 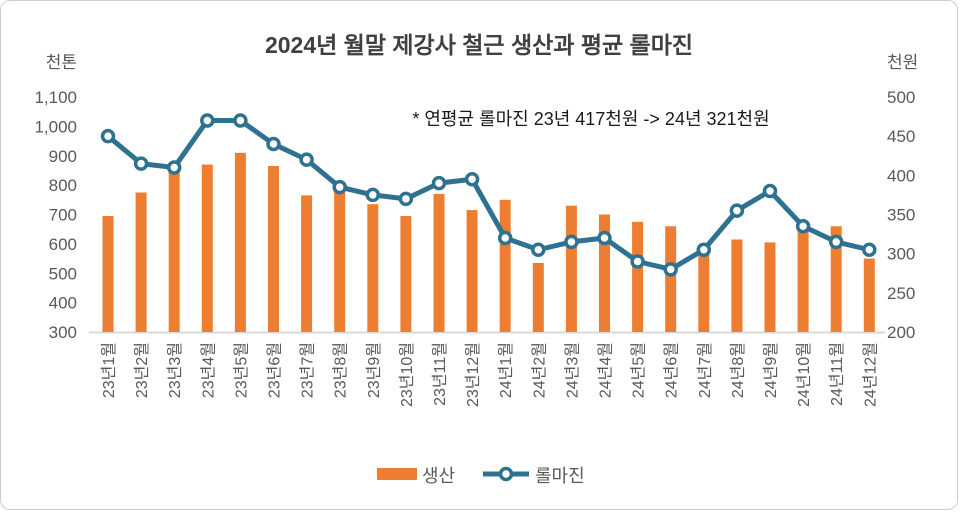 I want to click on left-axis-tick: 300, so click(x=63, y=332).